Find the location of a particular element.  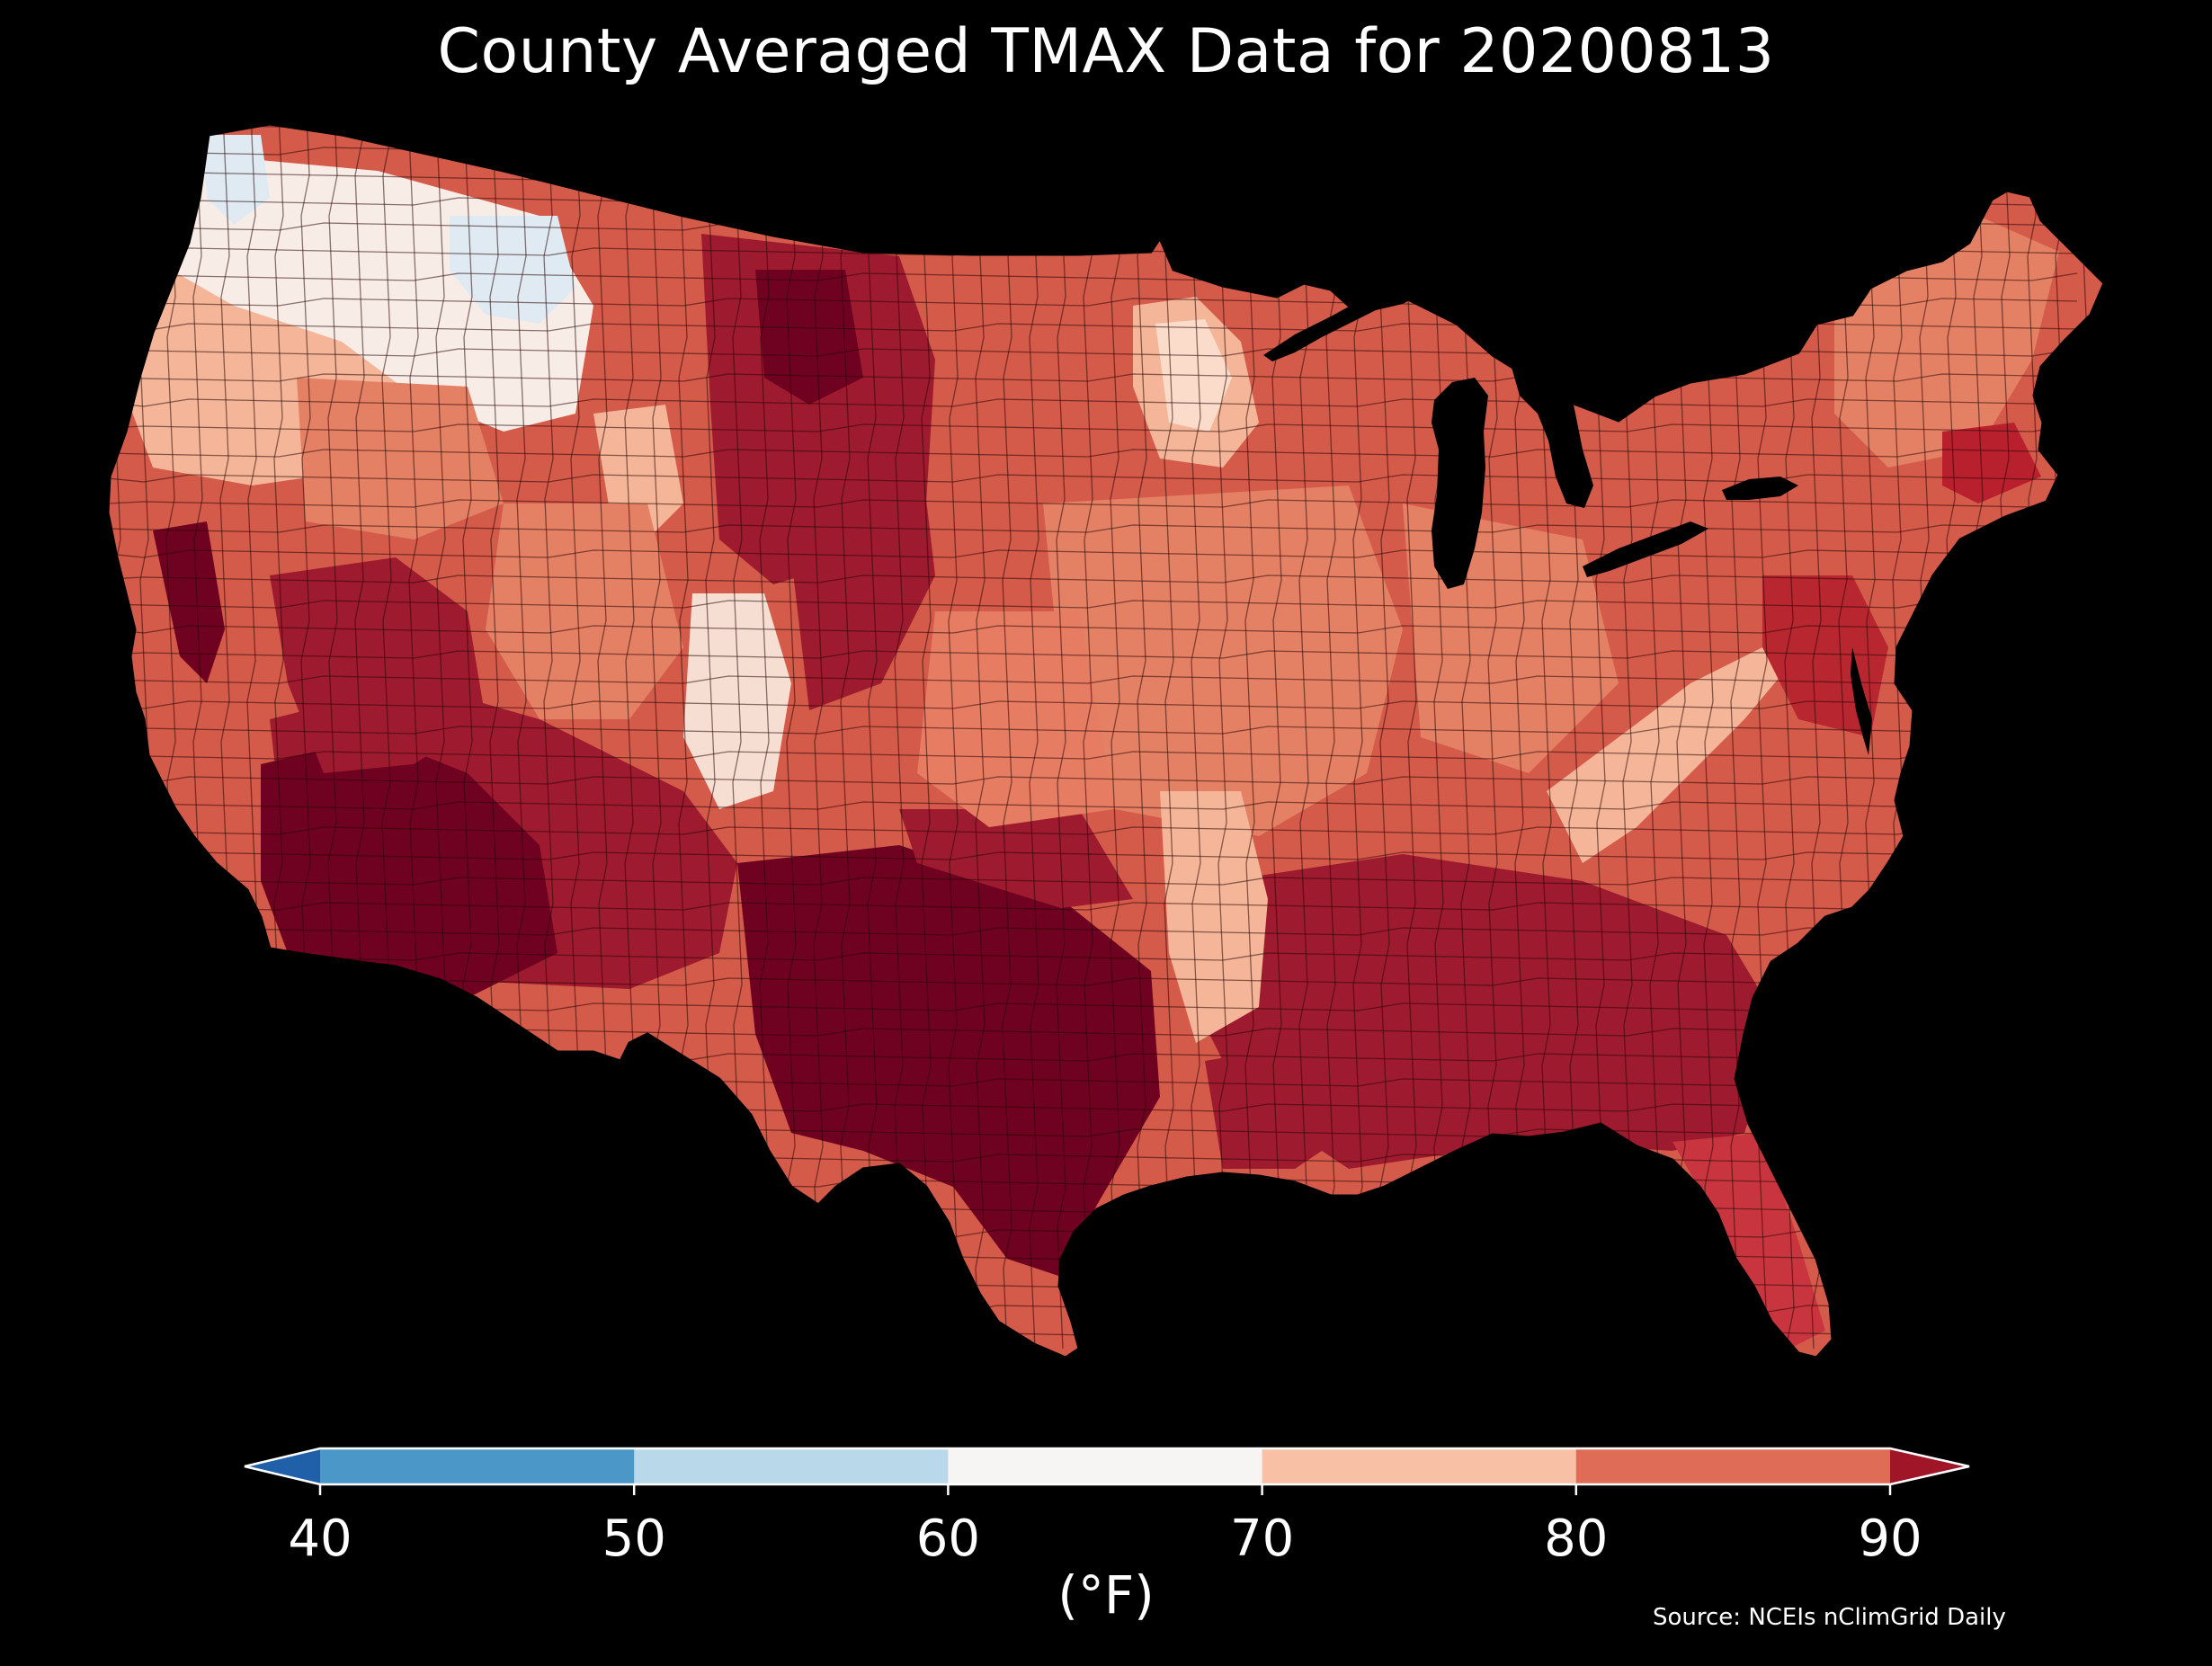

lake-michigan is located at coordinates (1460, 483).